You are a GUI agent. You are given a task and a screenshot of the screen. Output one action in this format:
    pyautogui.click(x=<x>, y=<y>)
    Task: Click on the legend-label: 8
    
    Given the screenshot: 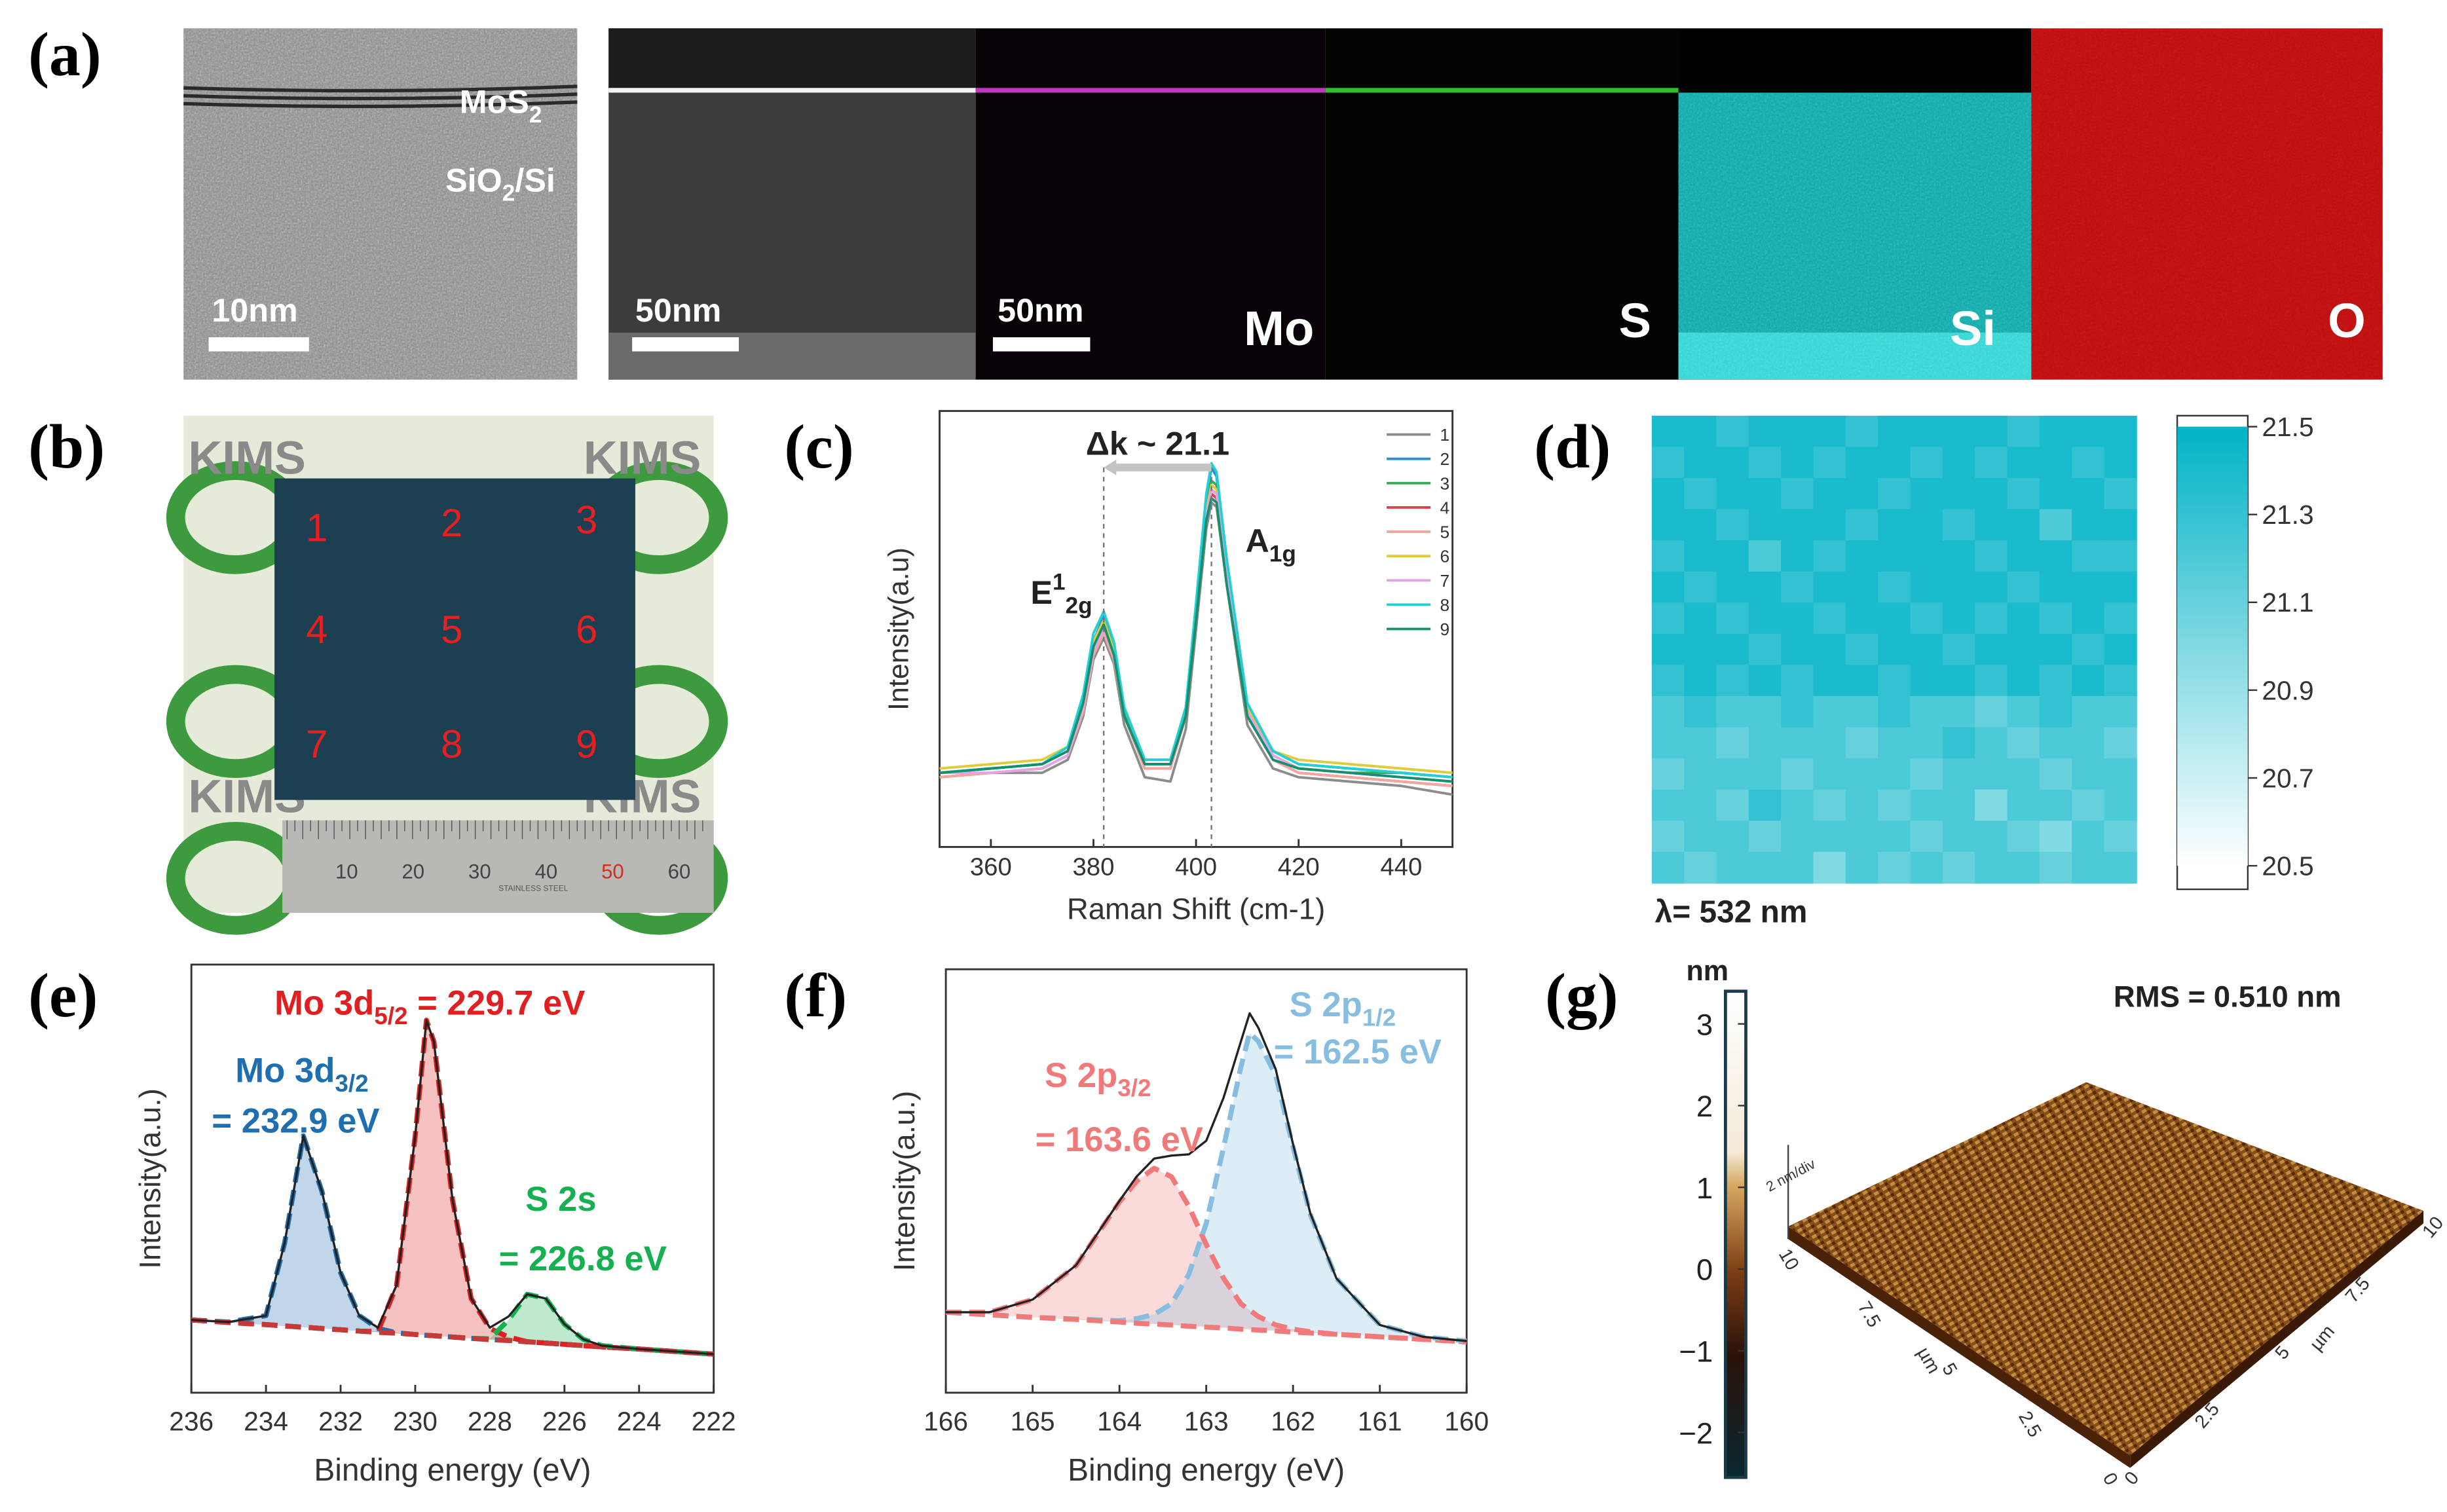 What is the action you would take?
    pyautogui.click(x=1444, y=605)
    